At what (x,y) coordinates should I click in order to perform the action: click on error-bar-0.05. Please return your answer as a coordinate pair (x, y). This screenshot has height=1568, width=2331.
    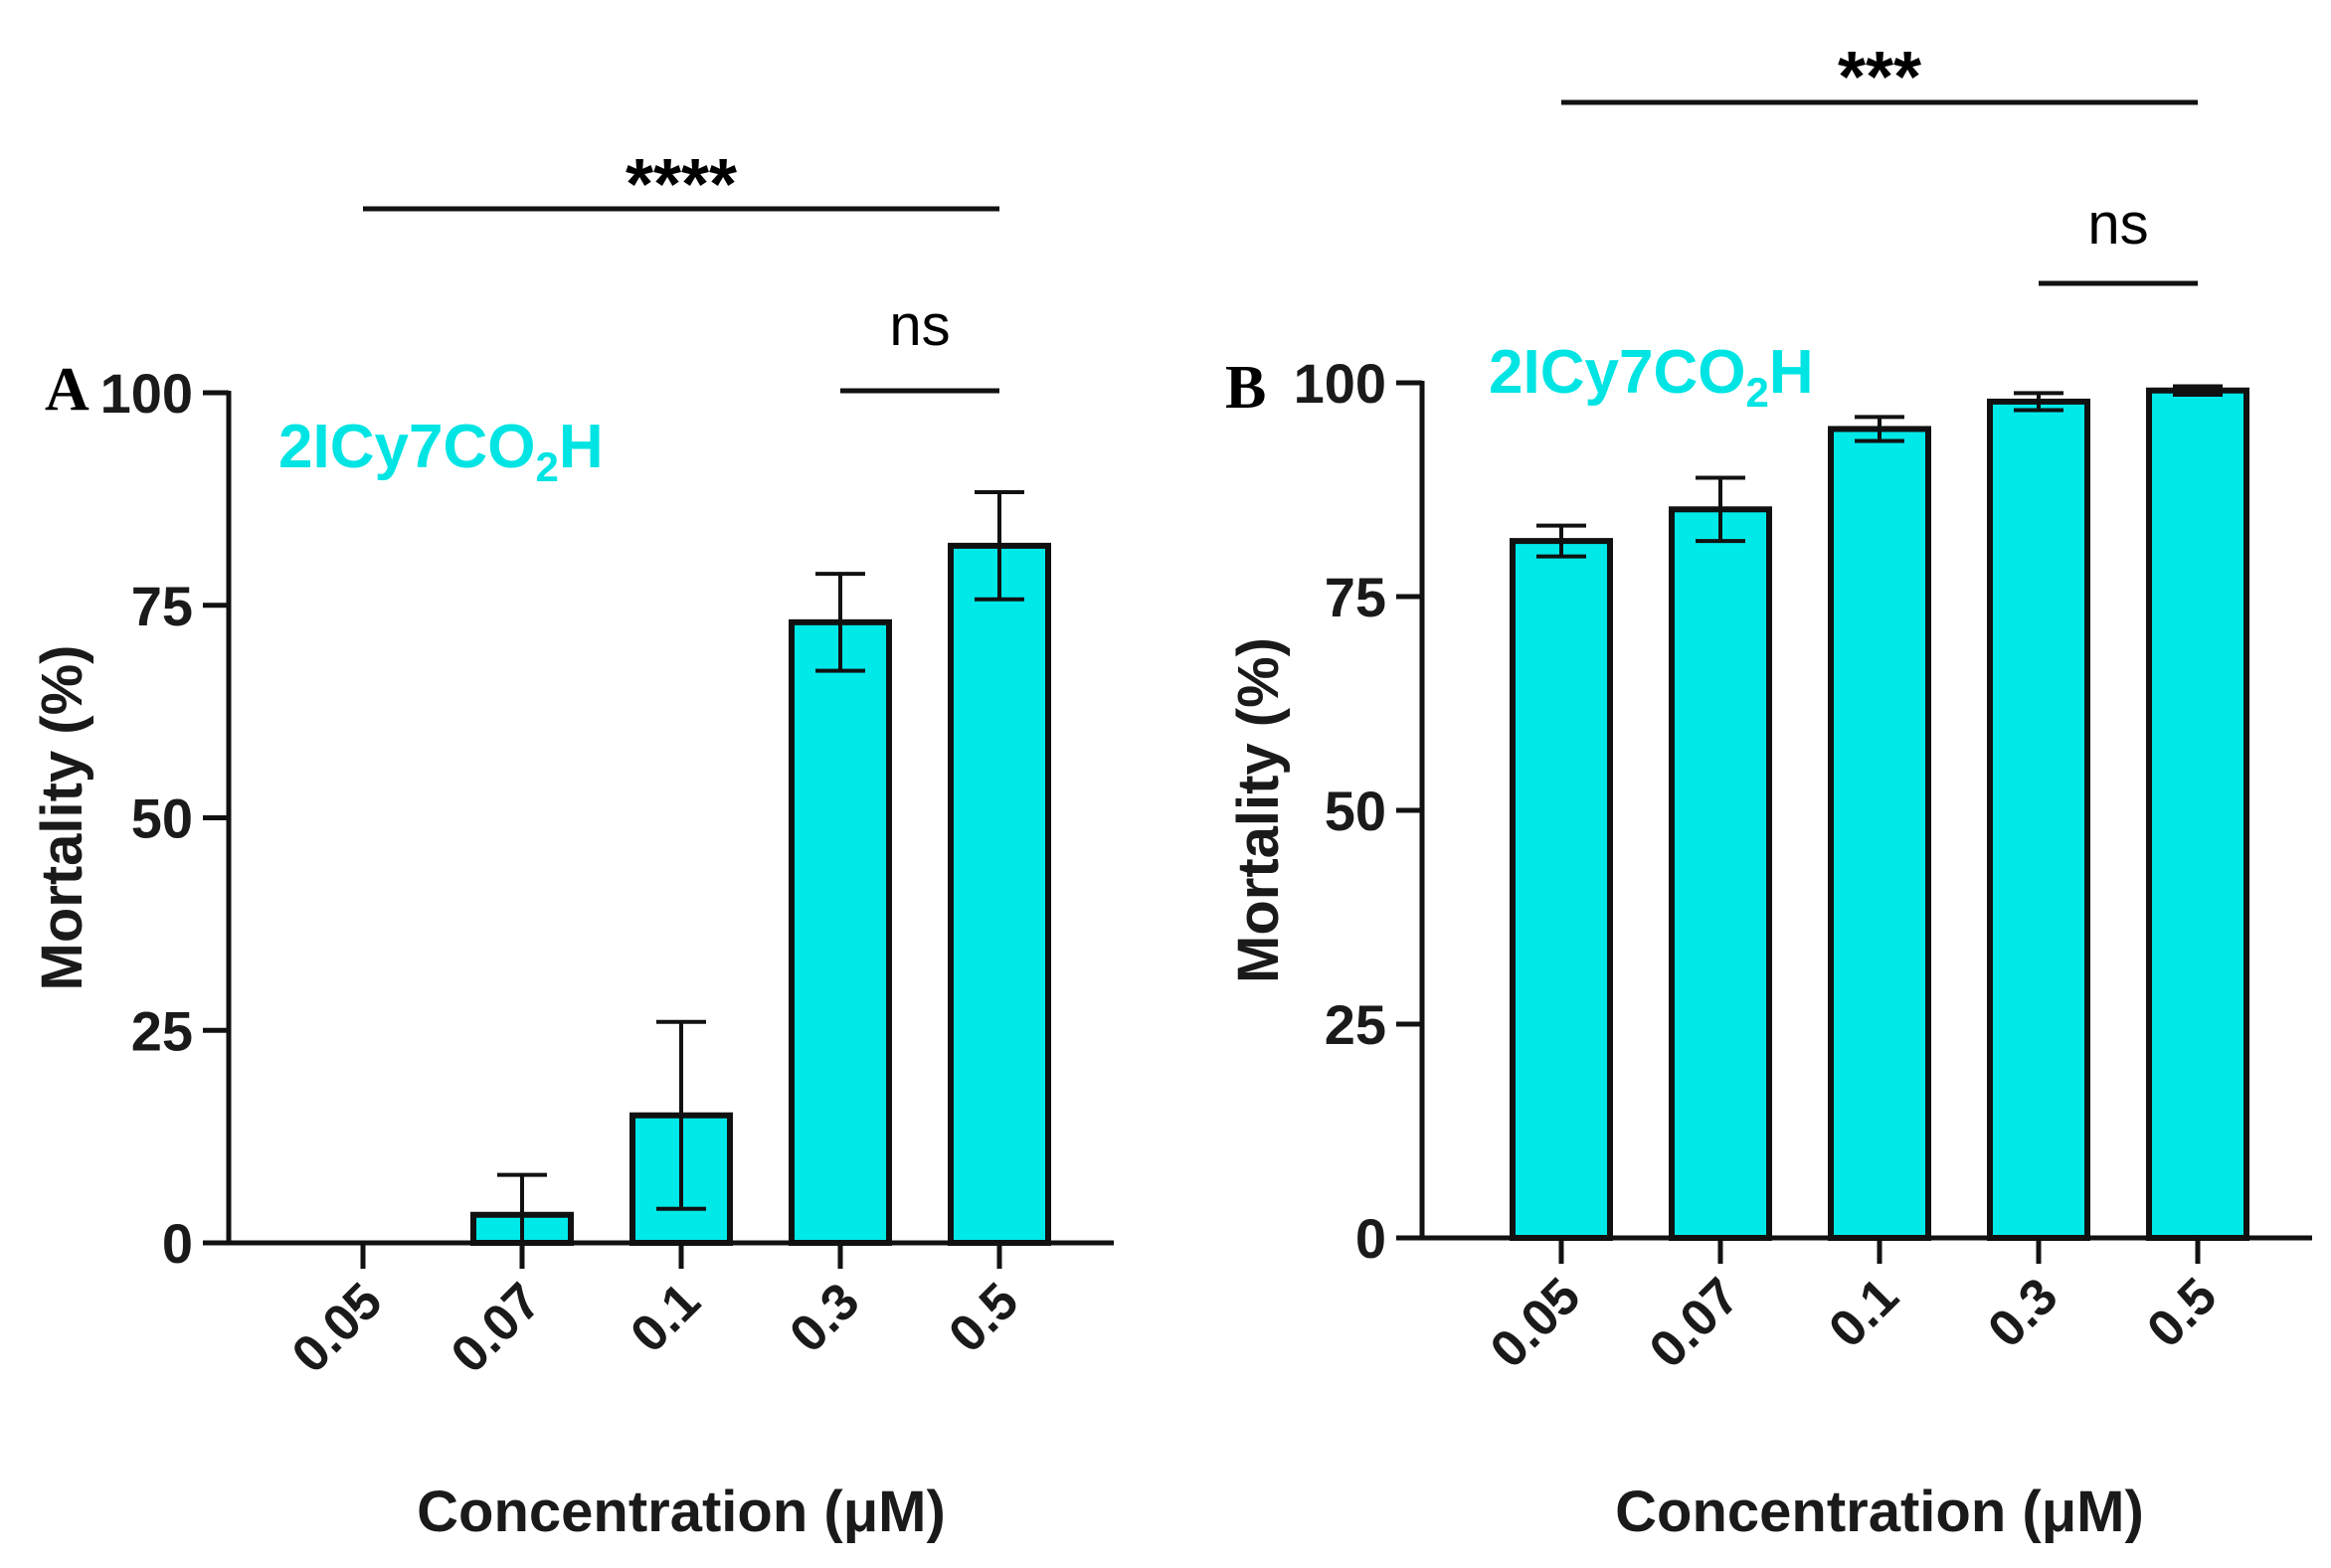
    Looking at the image, I should click on (1561, 541).